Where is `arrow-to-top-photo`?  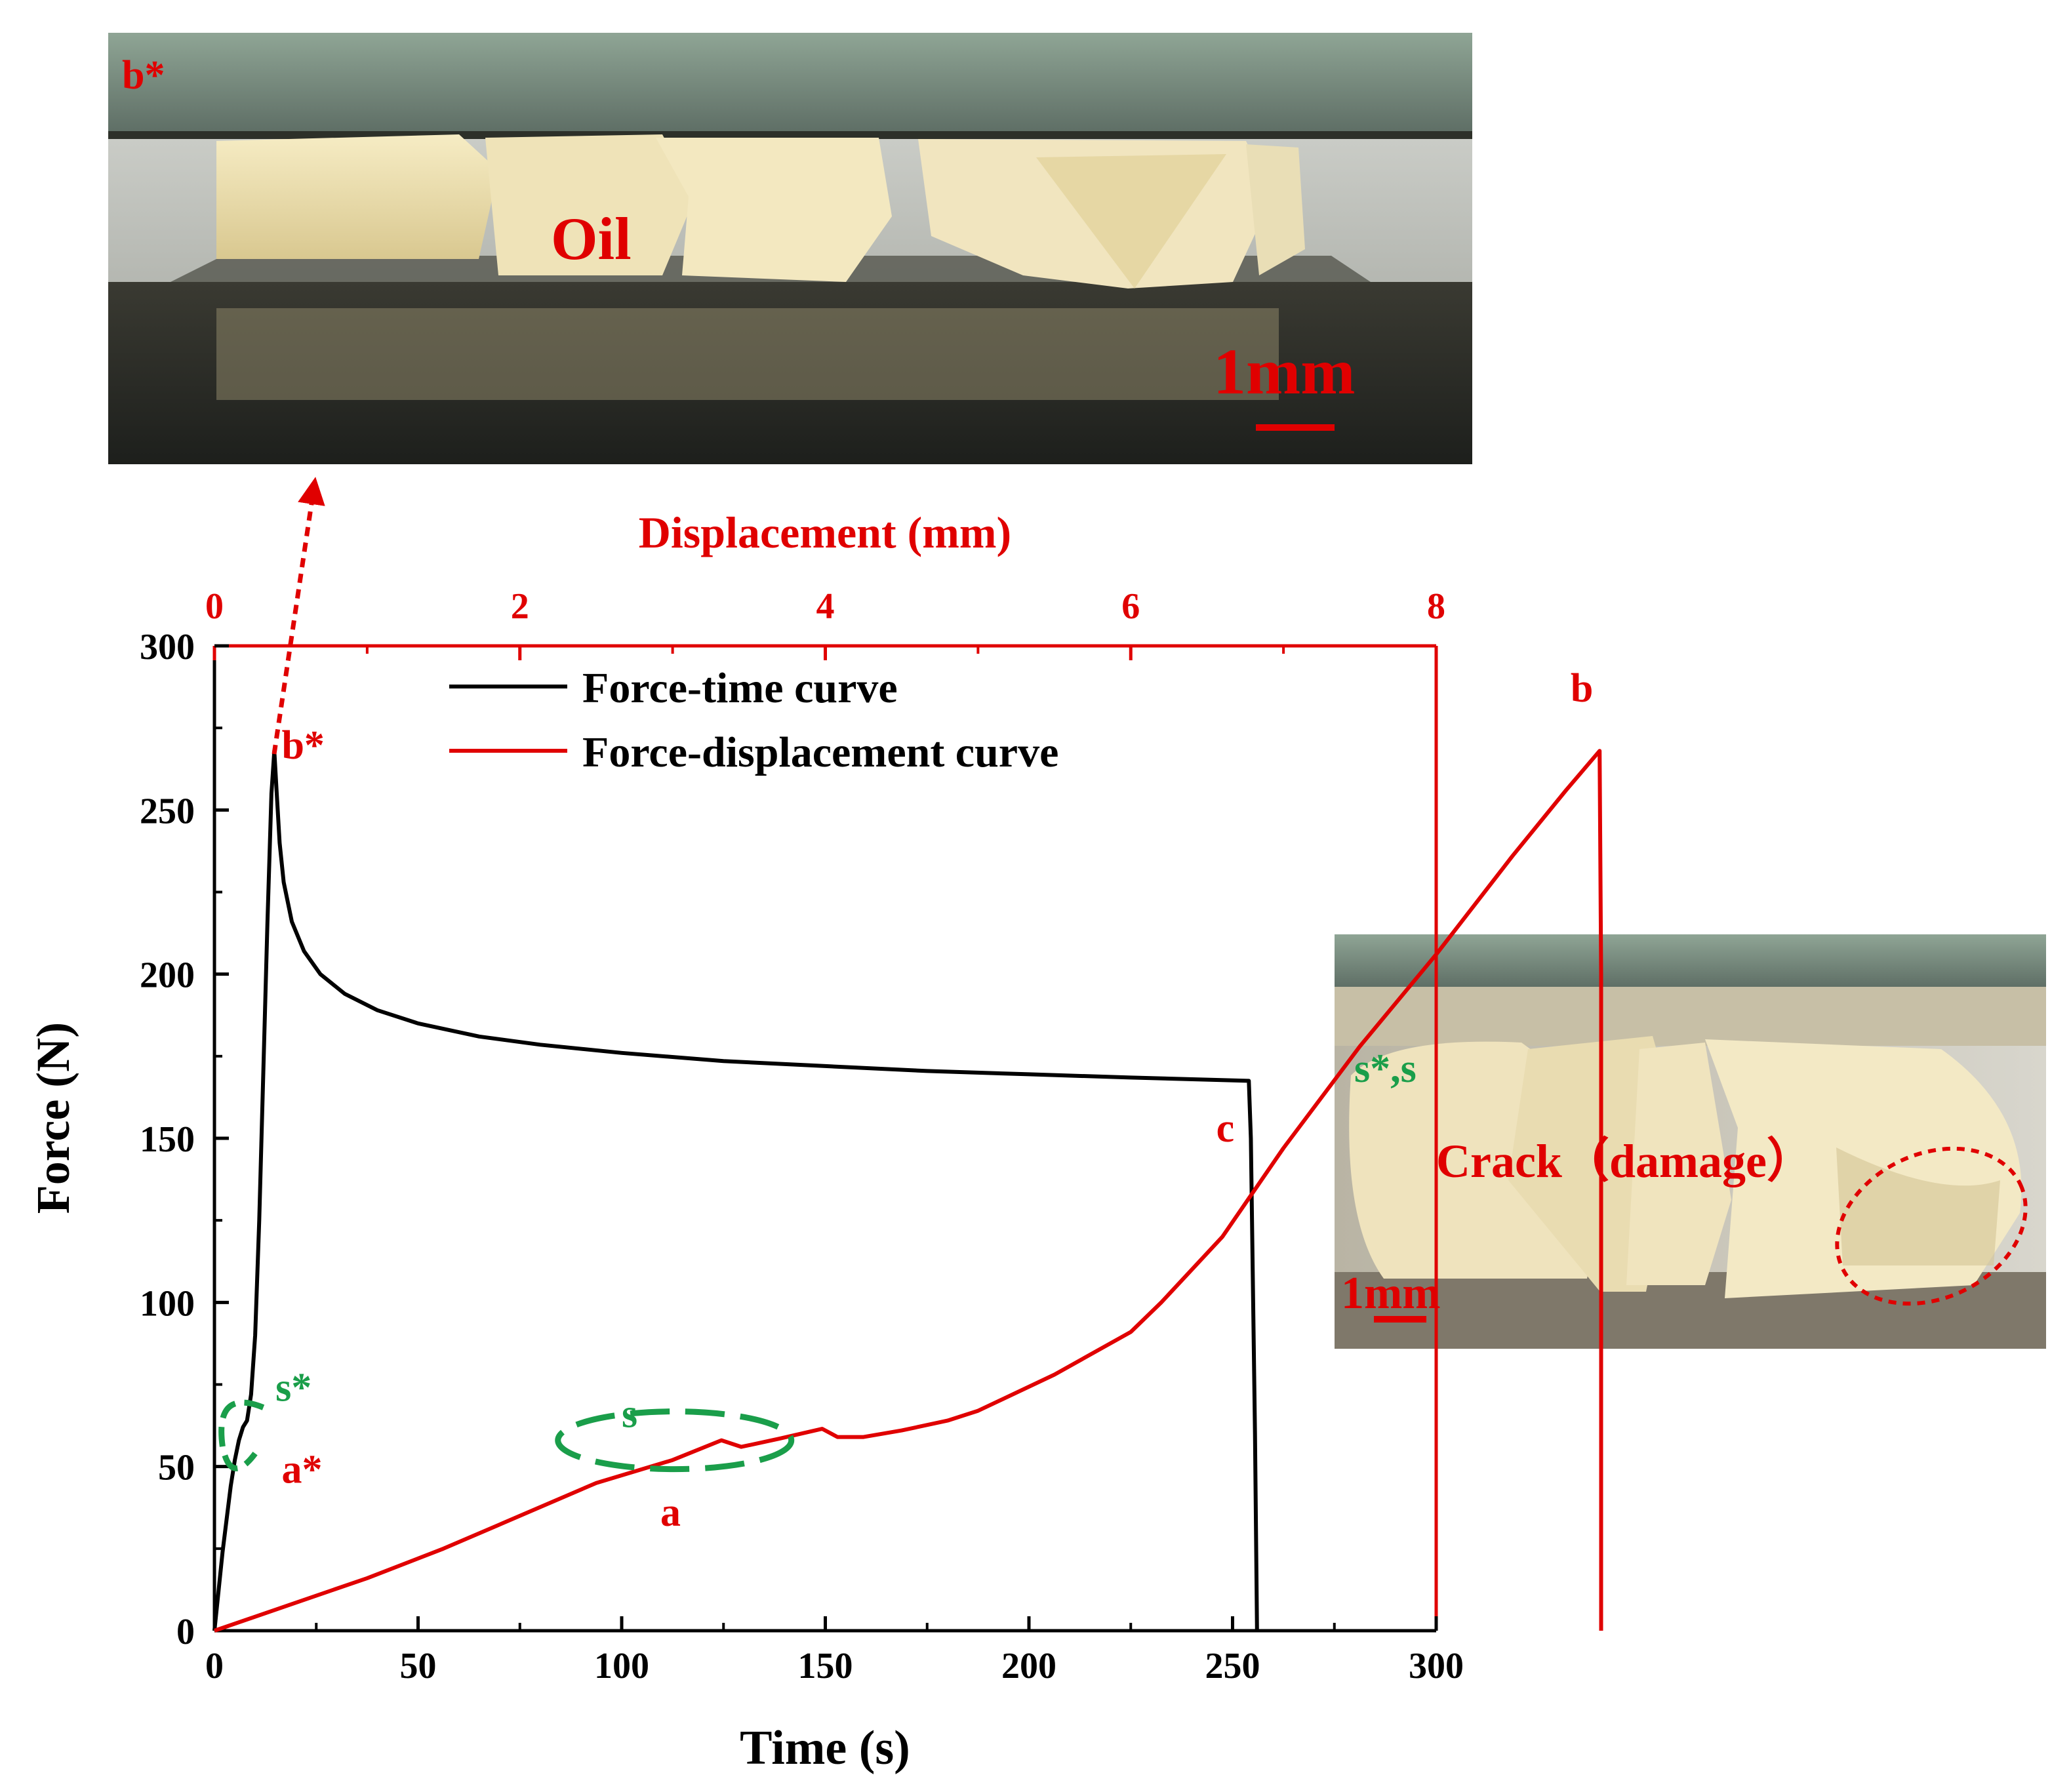 arrow-to-top-photo is located at coordinates (298, 616).